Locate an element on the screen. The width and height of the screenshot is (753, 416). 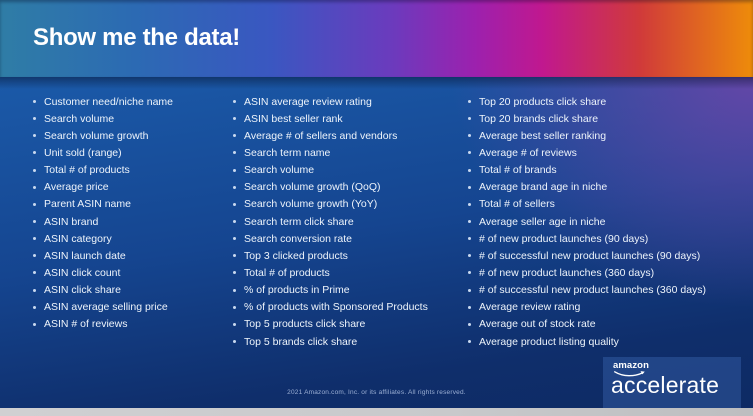
list-item: Average out of stock rate is located at coordinates (587, 324).